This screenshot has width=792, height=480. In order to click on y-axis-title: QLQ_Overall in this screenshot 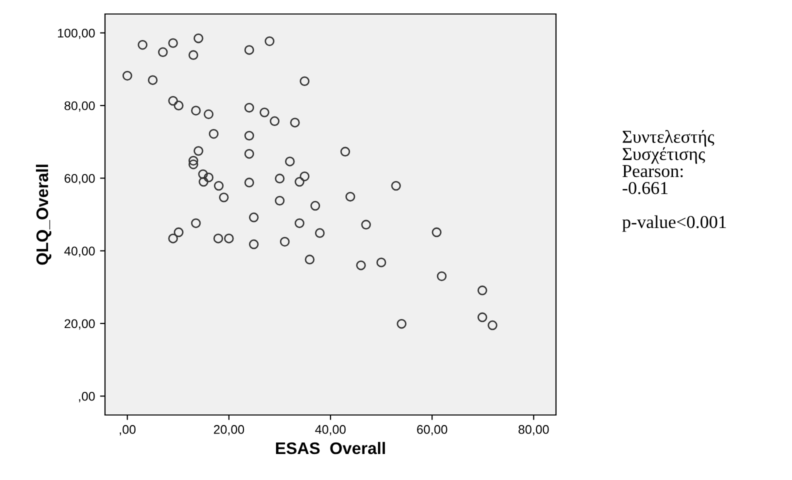, I will do `click(44, 214)`.